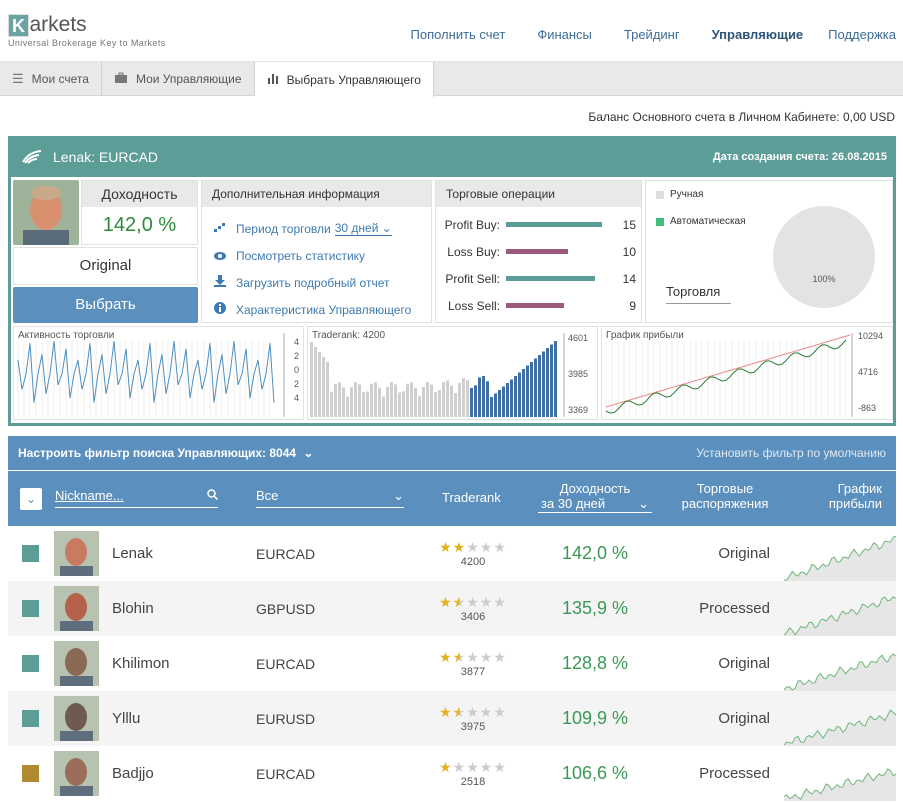 The image size is (903, 803). Describe the element at coordinates (308, 453) in the screenshot. I see `double-chevron-down-icon: ⌄` at that location.